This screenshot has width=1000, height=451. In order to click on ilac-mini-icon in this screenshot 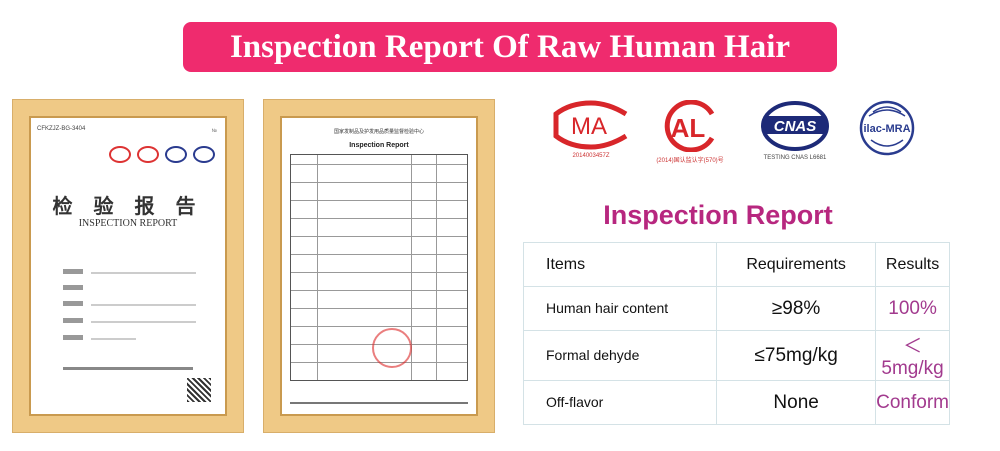, I will do `click(204, 154)`.